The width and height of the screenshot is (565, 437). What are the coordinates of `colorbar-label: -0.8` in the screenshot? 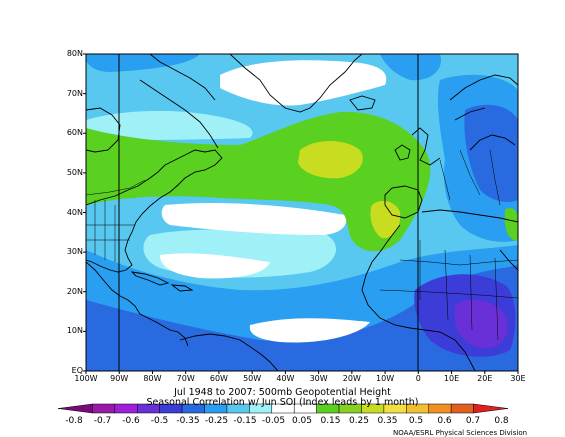 It's located at (74, 421).